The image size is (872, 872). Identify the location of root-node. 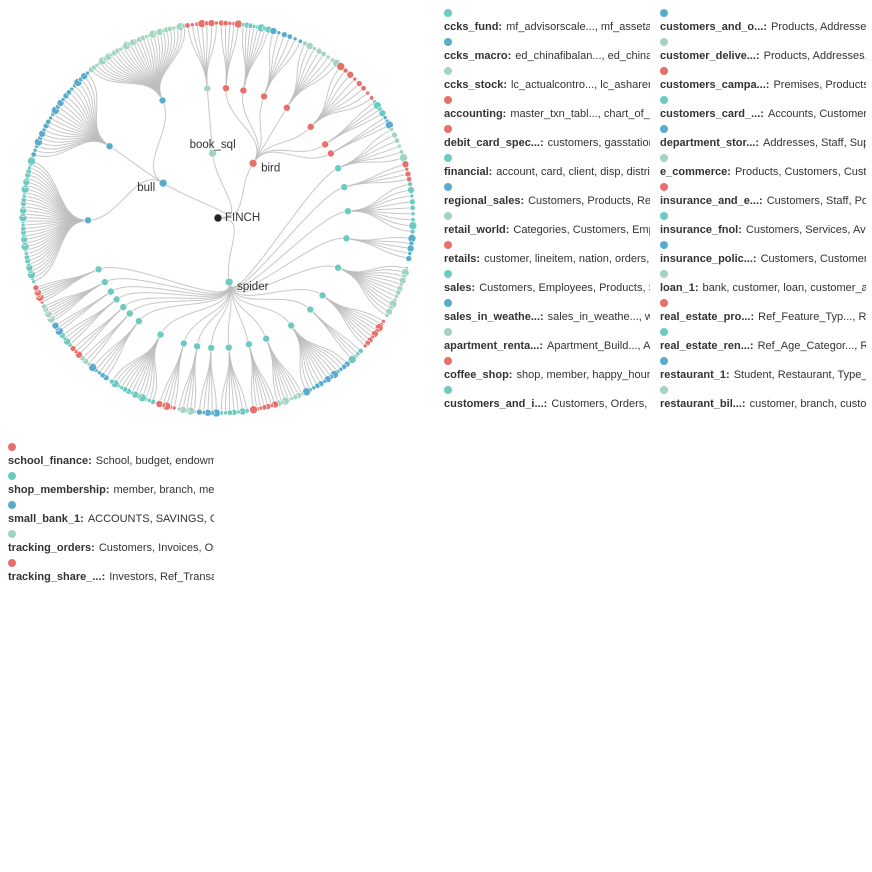
(218, 218).